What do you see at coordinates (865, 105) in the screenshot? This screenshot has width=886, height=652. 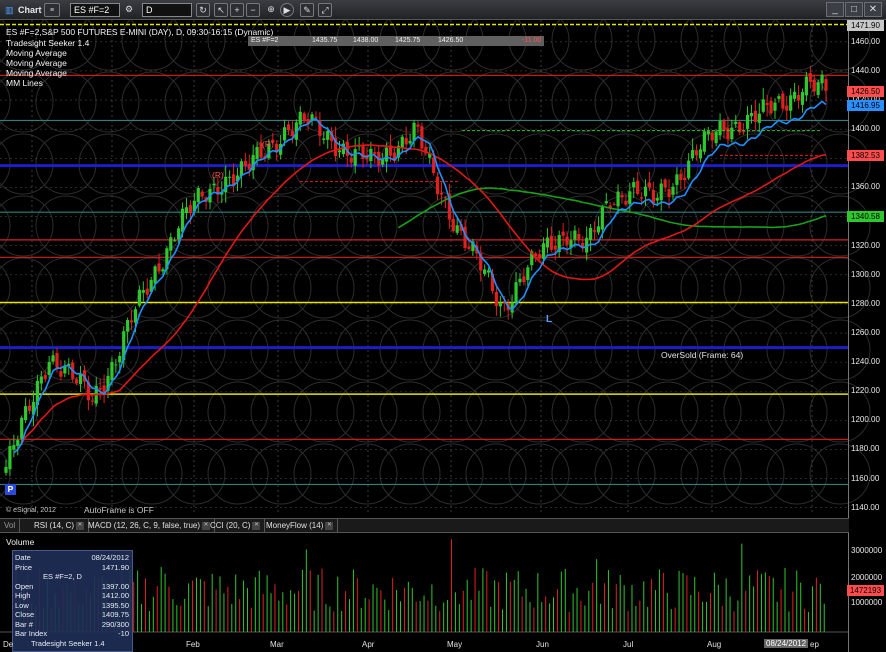 I see `price-flag: 1416.95` at bounding box center [865, 105].